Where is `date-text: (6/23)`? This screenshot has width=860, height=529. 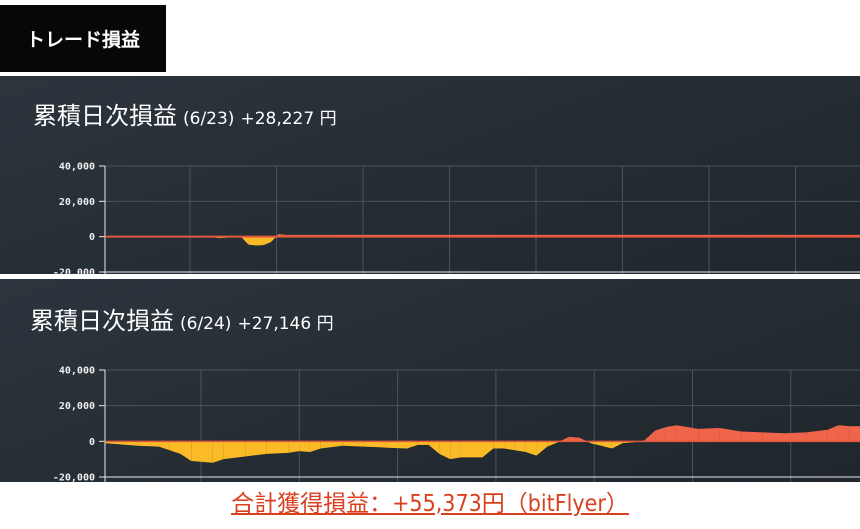 date-text: (6/23) is located at coordinates (209, 119).